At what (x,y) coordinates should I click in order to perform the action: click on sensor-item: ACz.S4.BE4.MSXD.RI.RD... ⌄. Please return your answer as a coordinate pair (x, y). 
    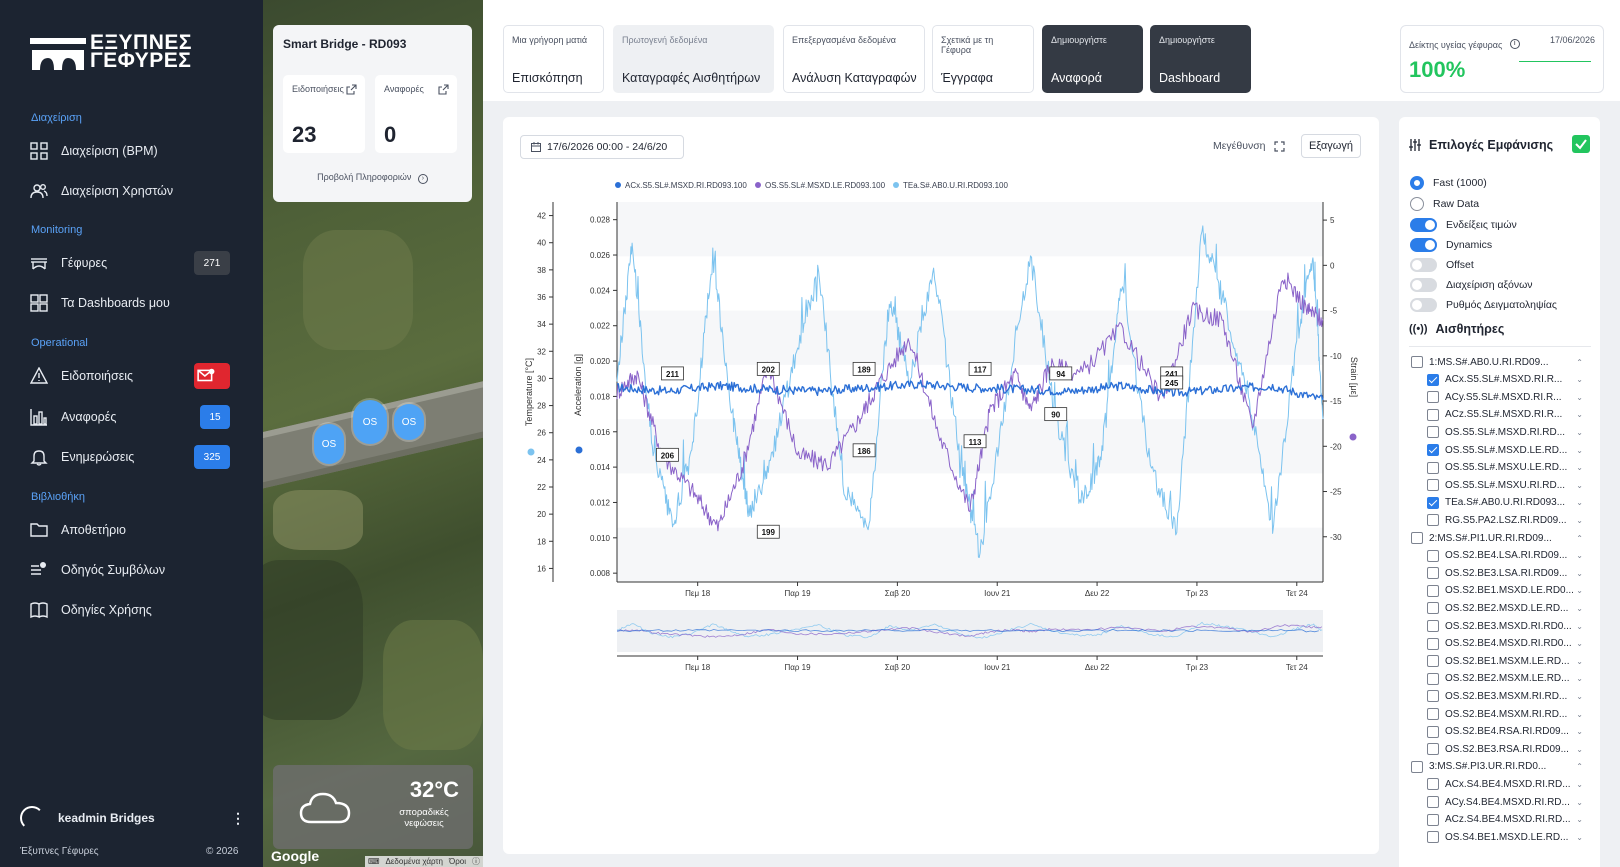
    Looking at the image, I should click on (1509, 820).